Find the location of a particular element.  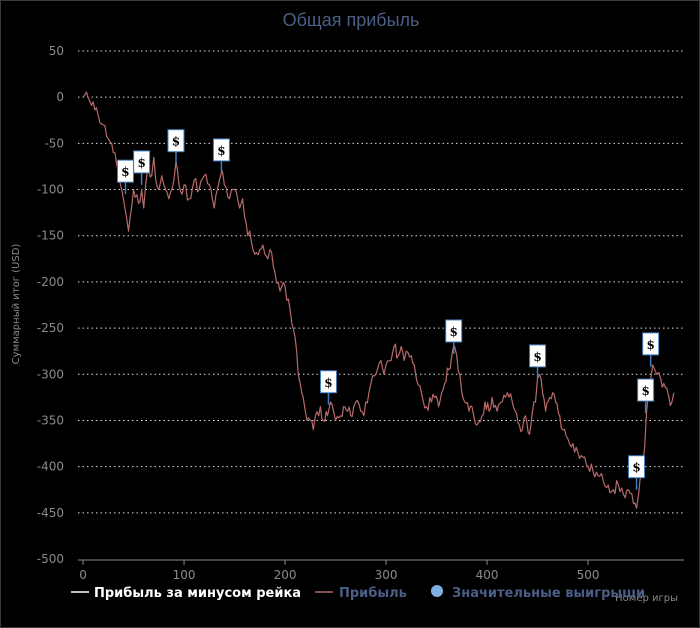

y-tick-label: -450 is located at coordinates (50, 513).